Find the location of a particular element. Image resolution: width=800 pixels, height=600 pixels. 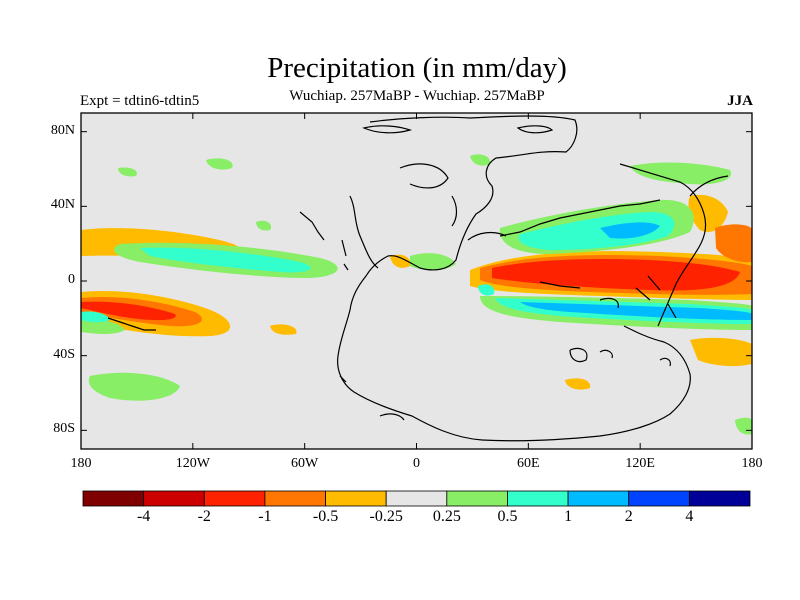

lon-tick-label: 60E is located at coordinates (528, 463).